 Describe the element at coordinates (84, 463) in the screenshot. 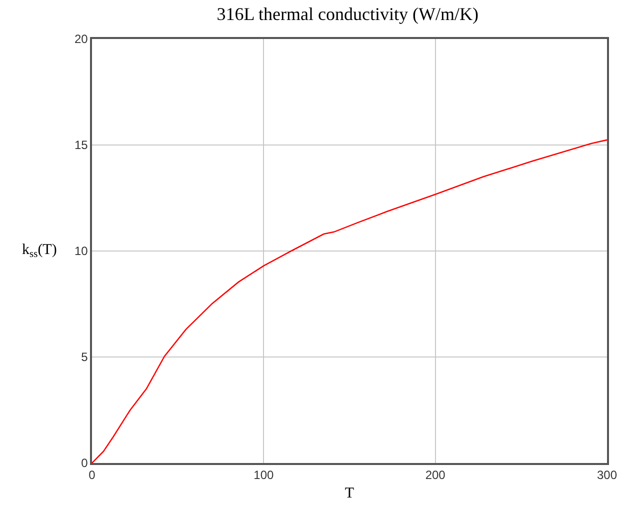

I see `y-tick-label: 0` at that location.